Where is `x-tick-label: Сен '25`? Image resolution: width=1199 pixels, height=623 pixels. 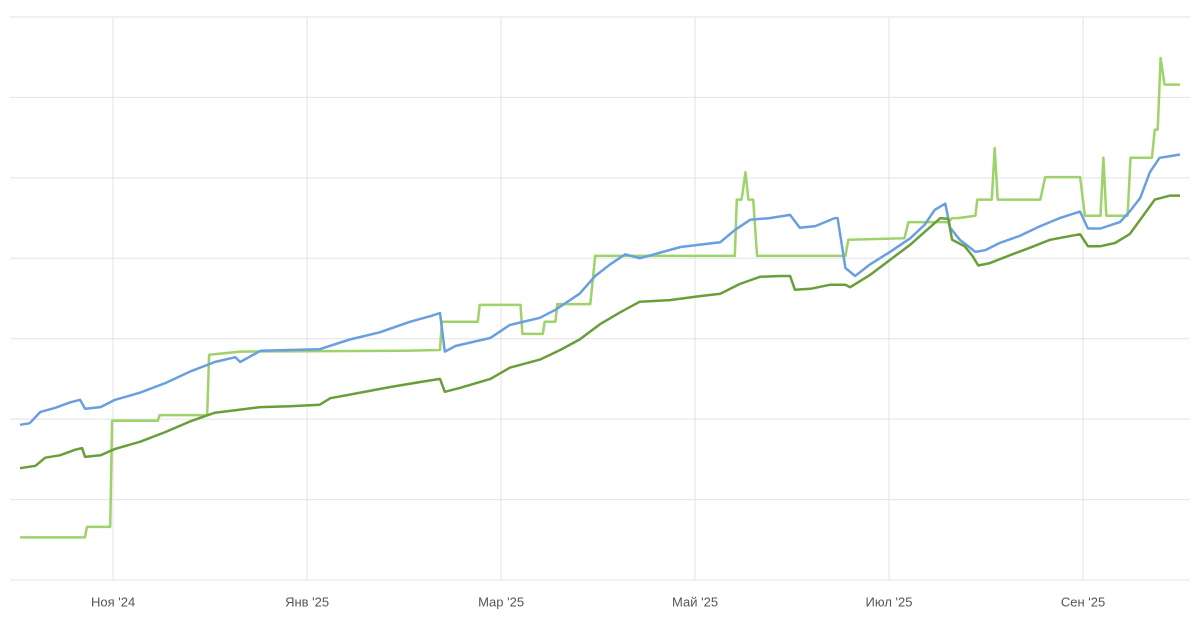
x-tick-label: Сен '25 is located at coordinates (1083, 601).